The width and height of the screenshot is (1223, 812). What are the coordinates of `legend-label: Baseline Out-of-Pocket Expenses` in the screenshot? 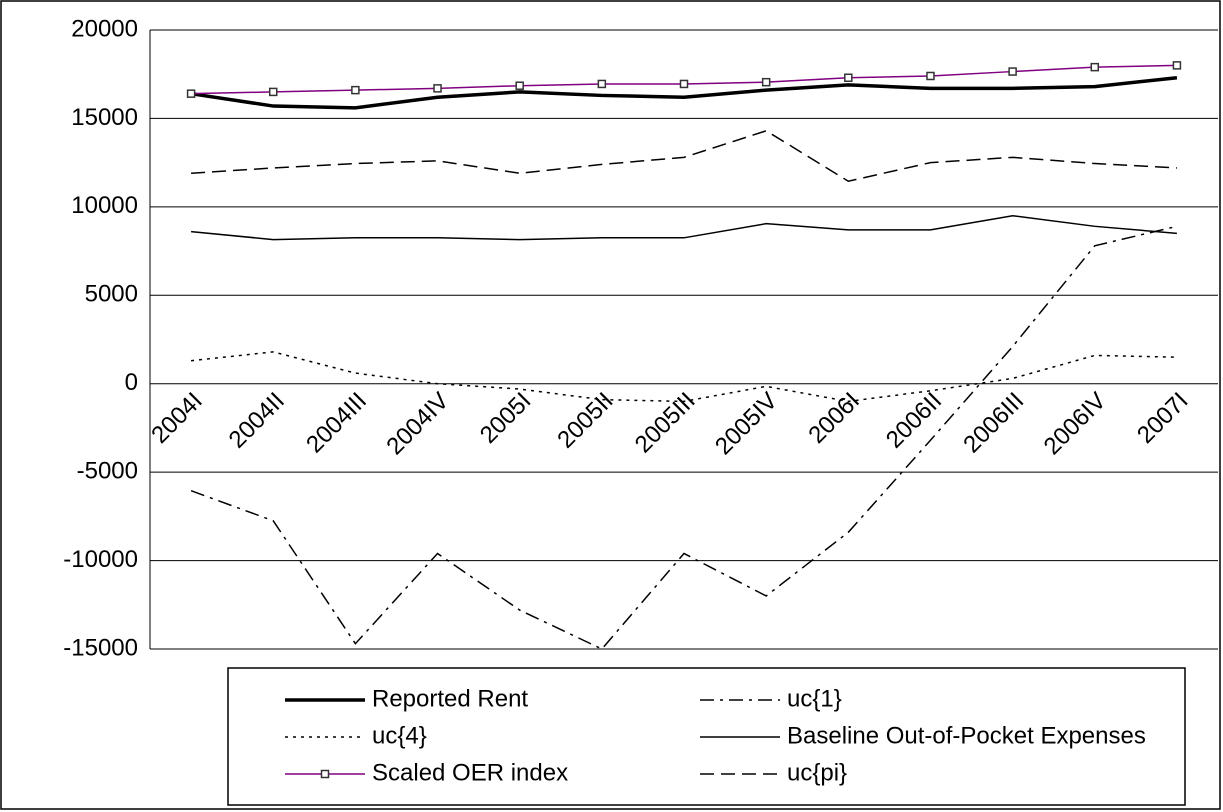 It's located at (966, 735).